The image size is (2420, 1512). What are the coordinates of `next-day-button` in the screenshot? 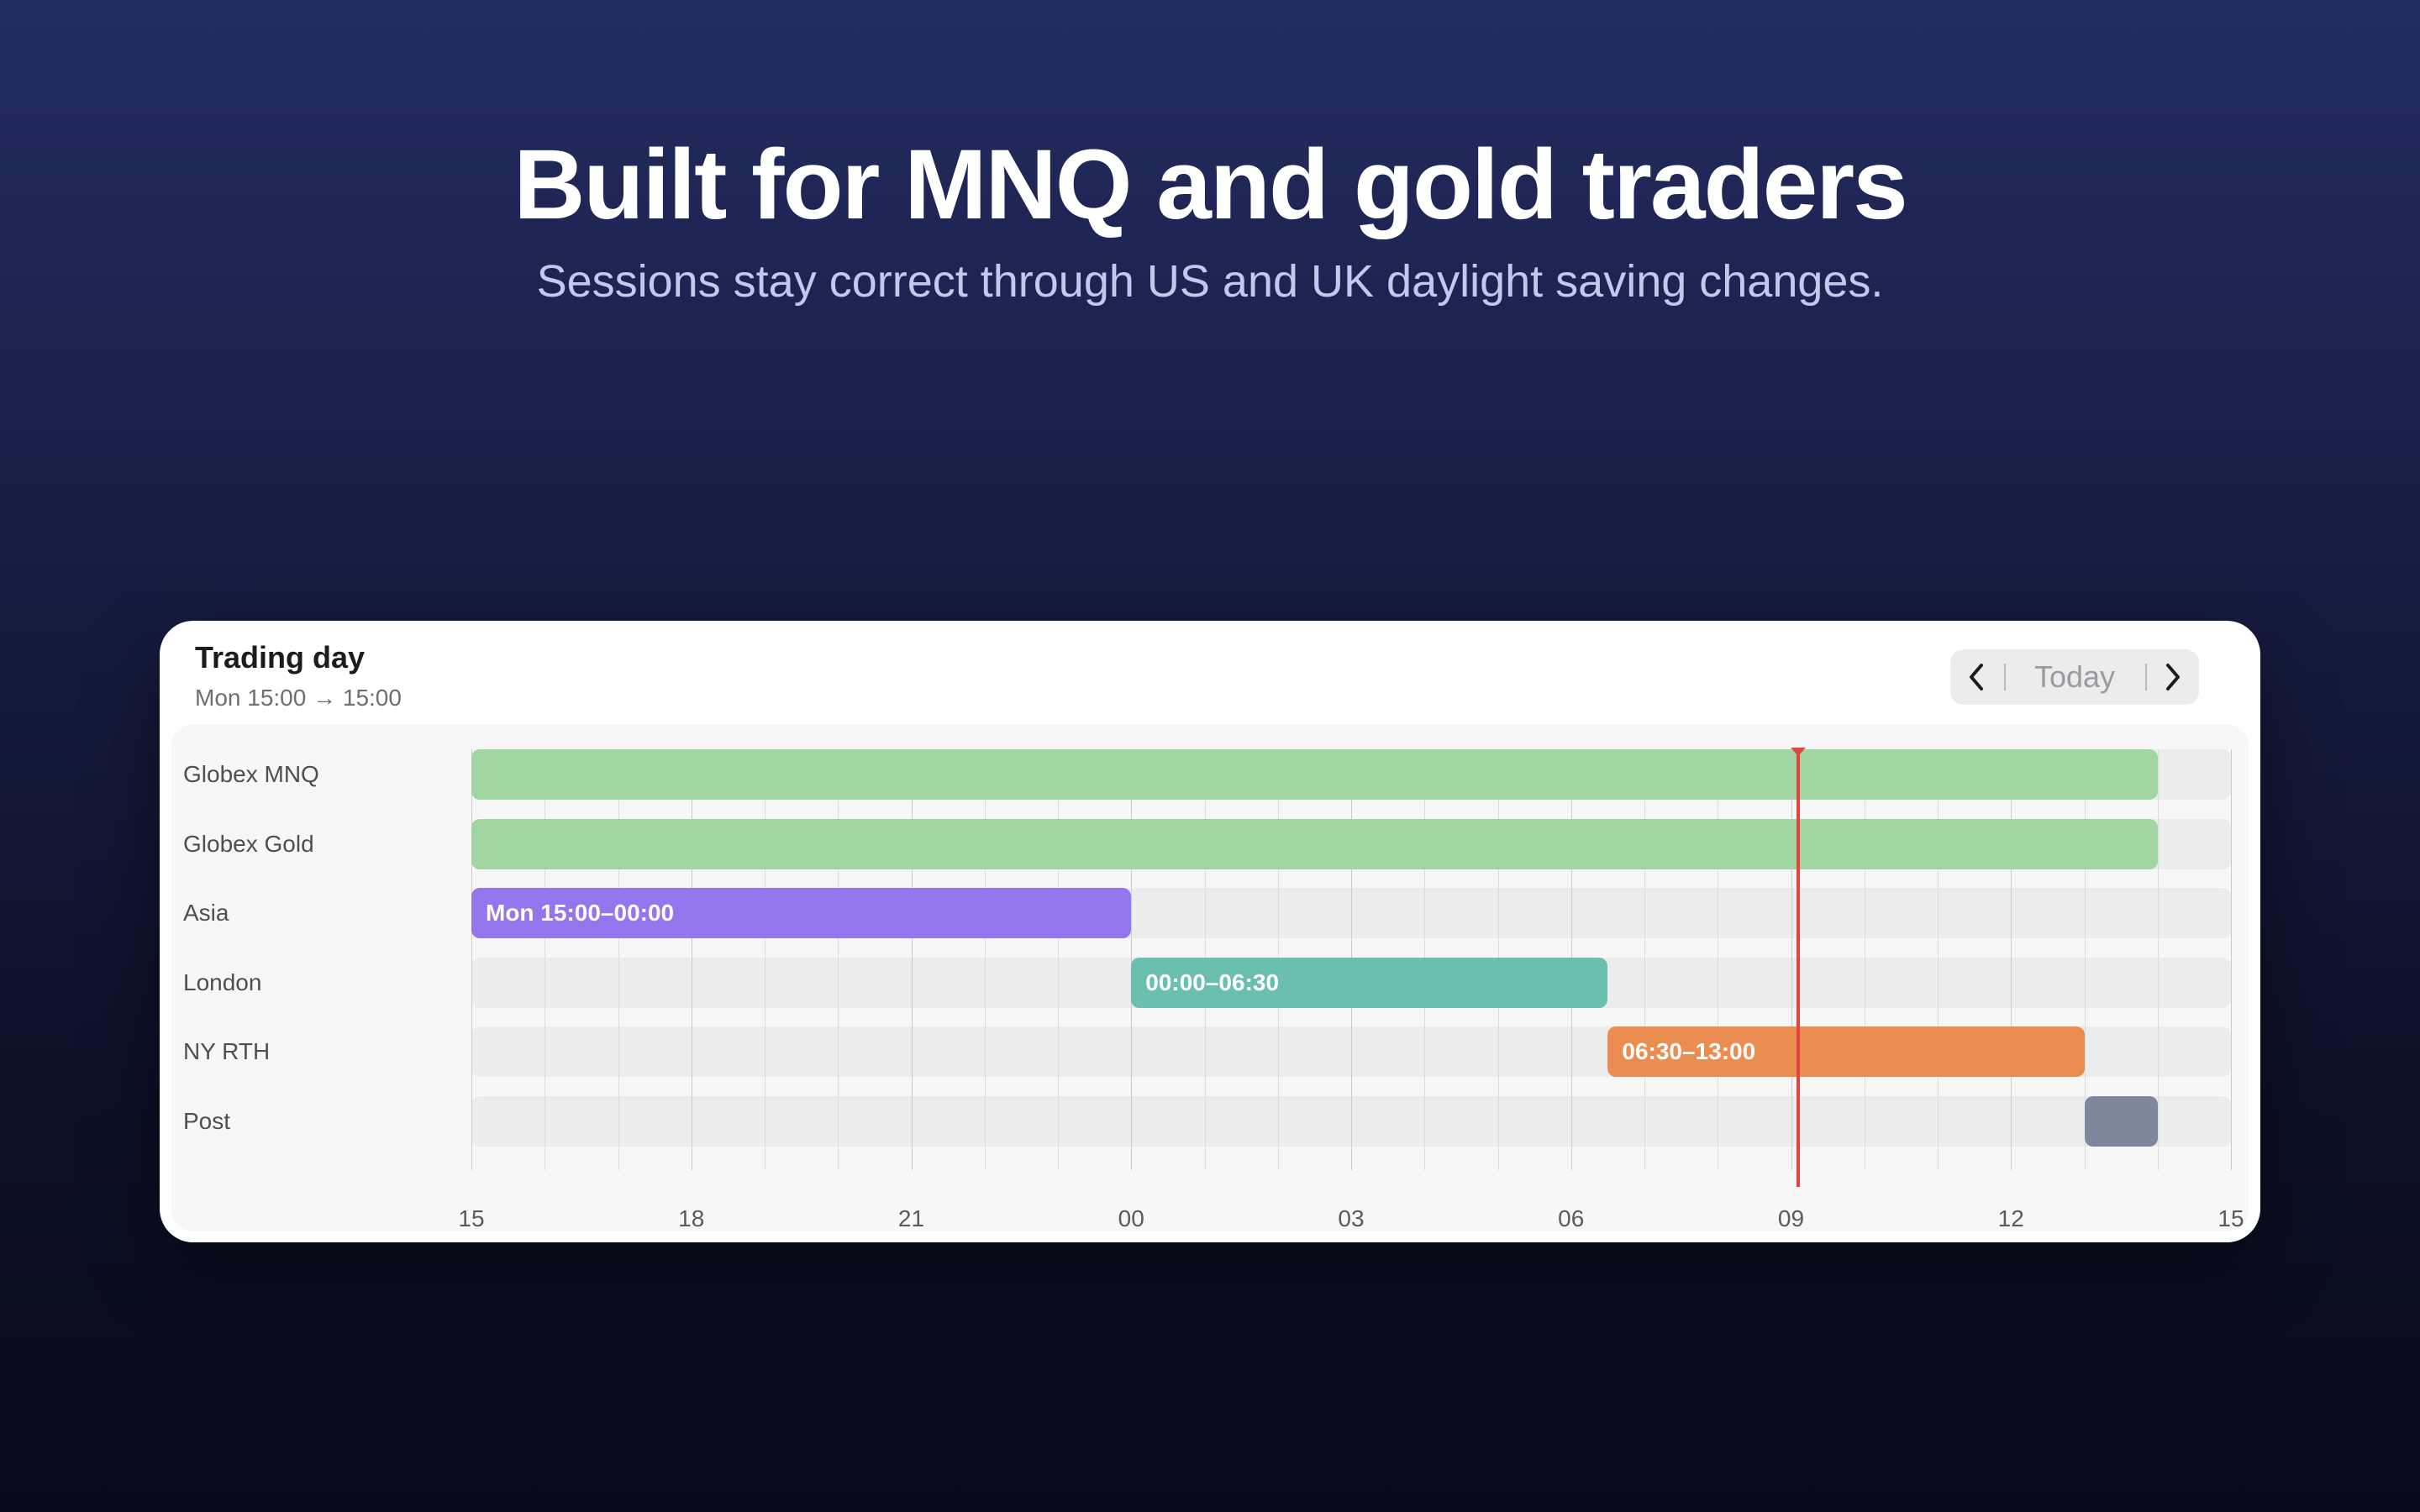 It's located at (2173, 677).